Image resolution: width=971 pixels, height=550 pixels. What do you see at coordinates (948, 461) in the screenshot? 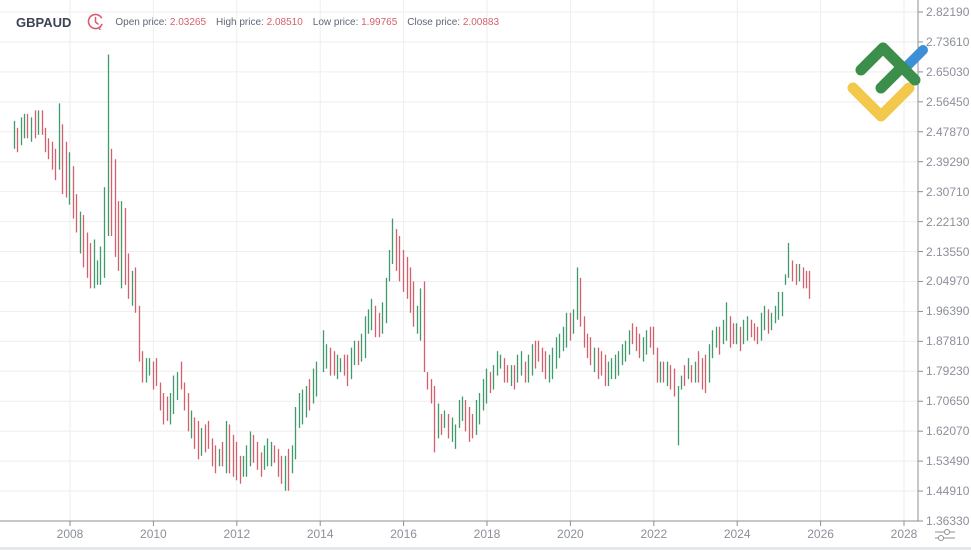
I see `y-axis-label: 1.53490` at bounding box center [948, 461].